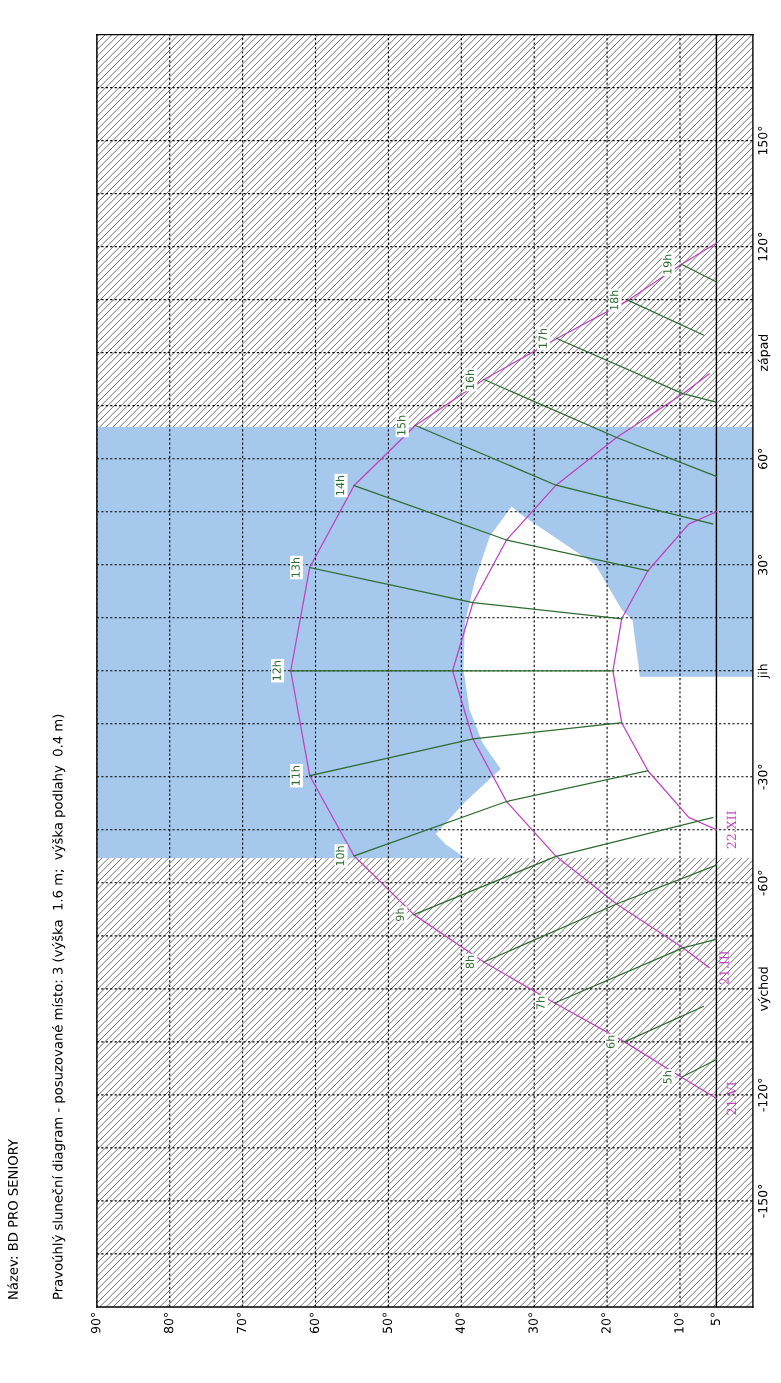  I want to click on x-tick-label: 20°, so click(606, 1323).